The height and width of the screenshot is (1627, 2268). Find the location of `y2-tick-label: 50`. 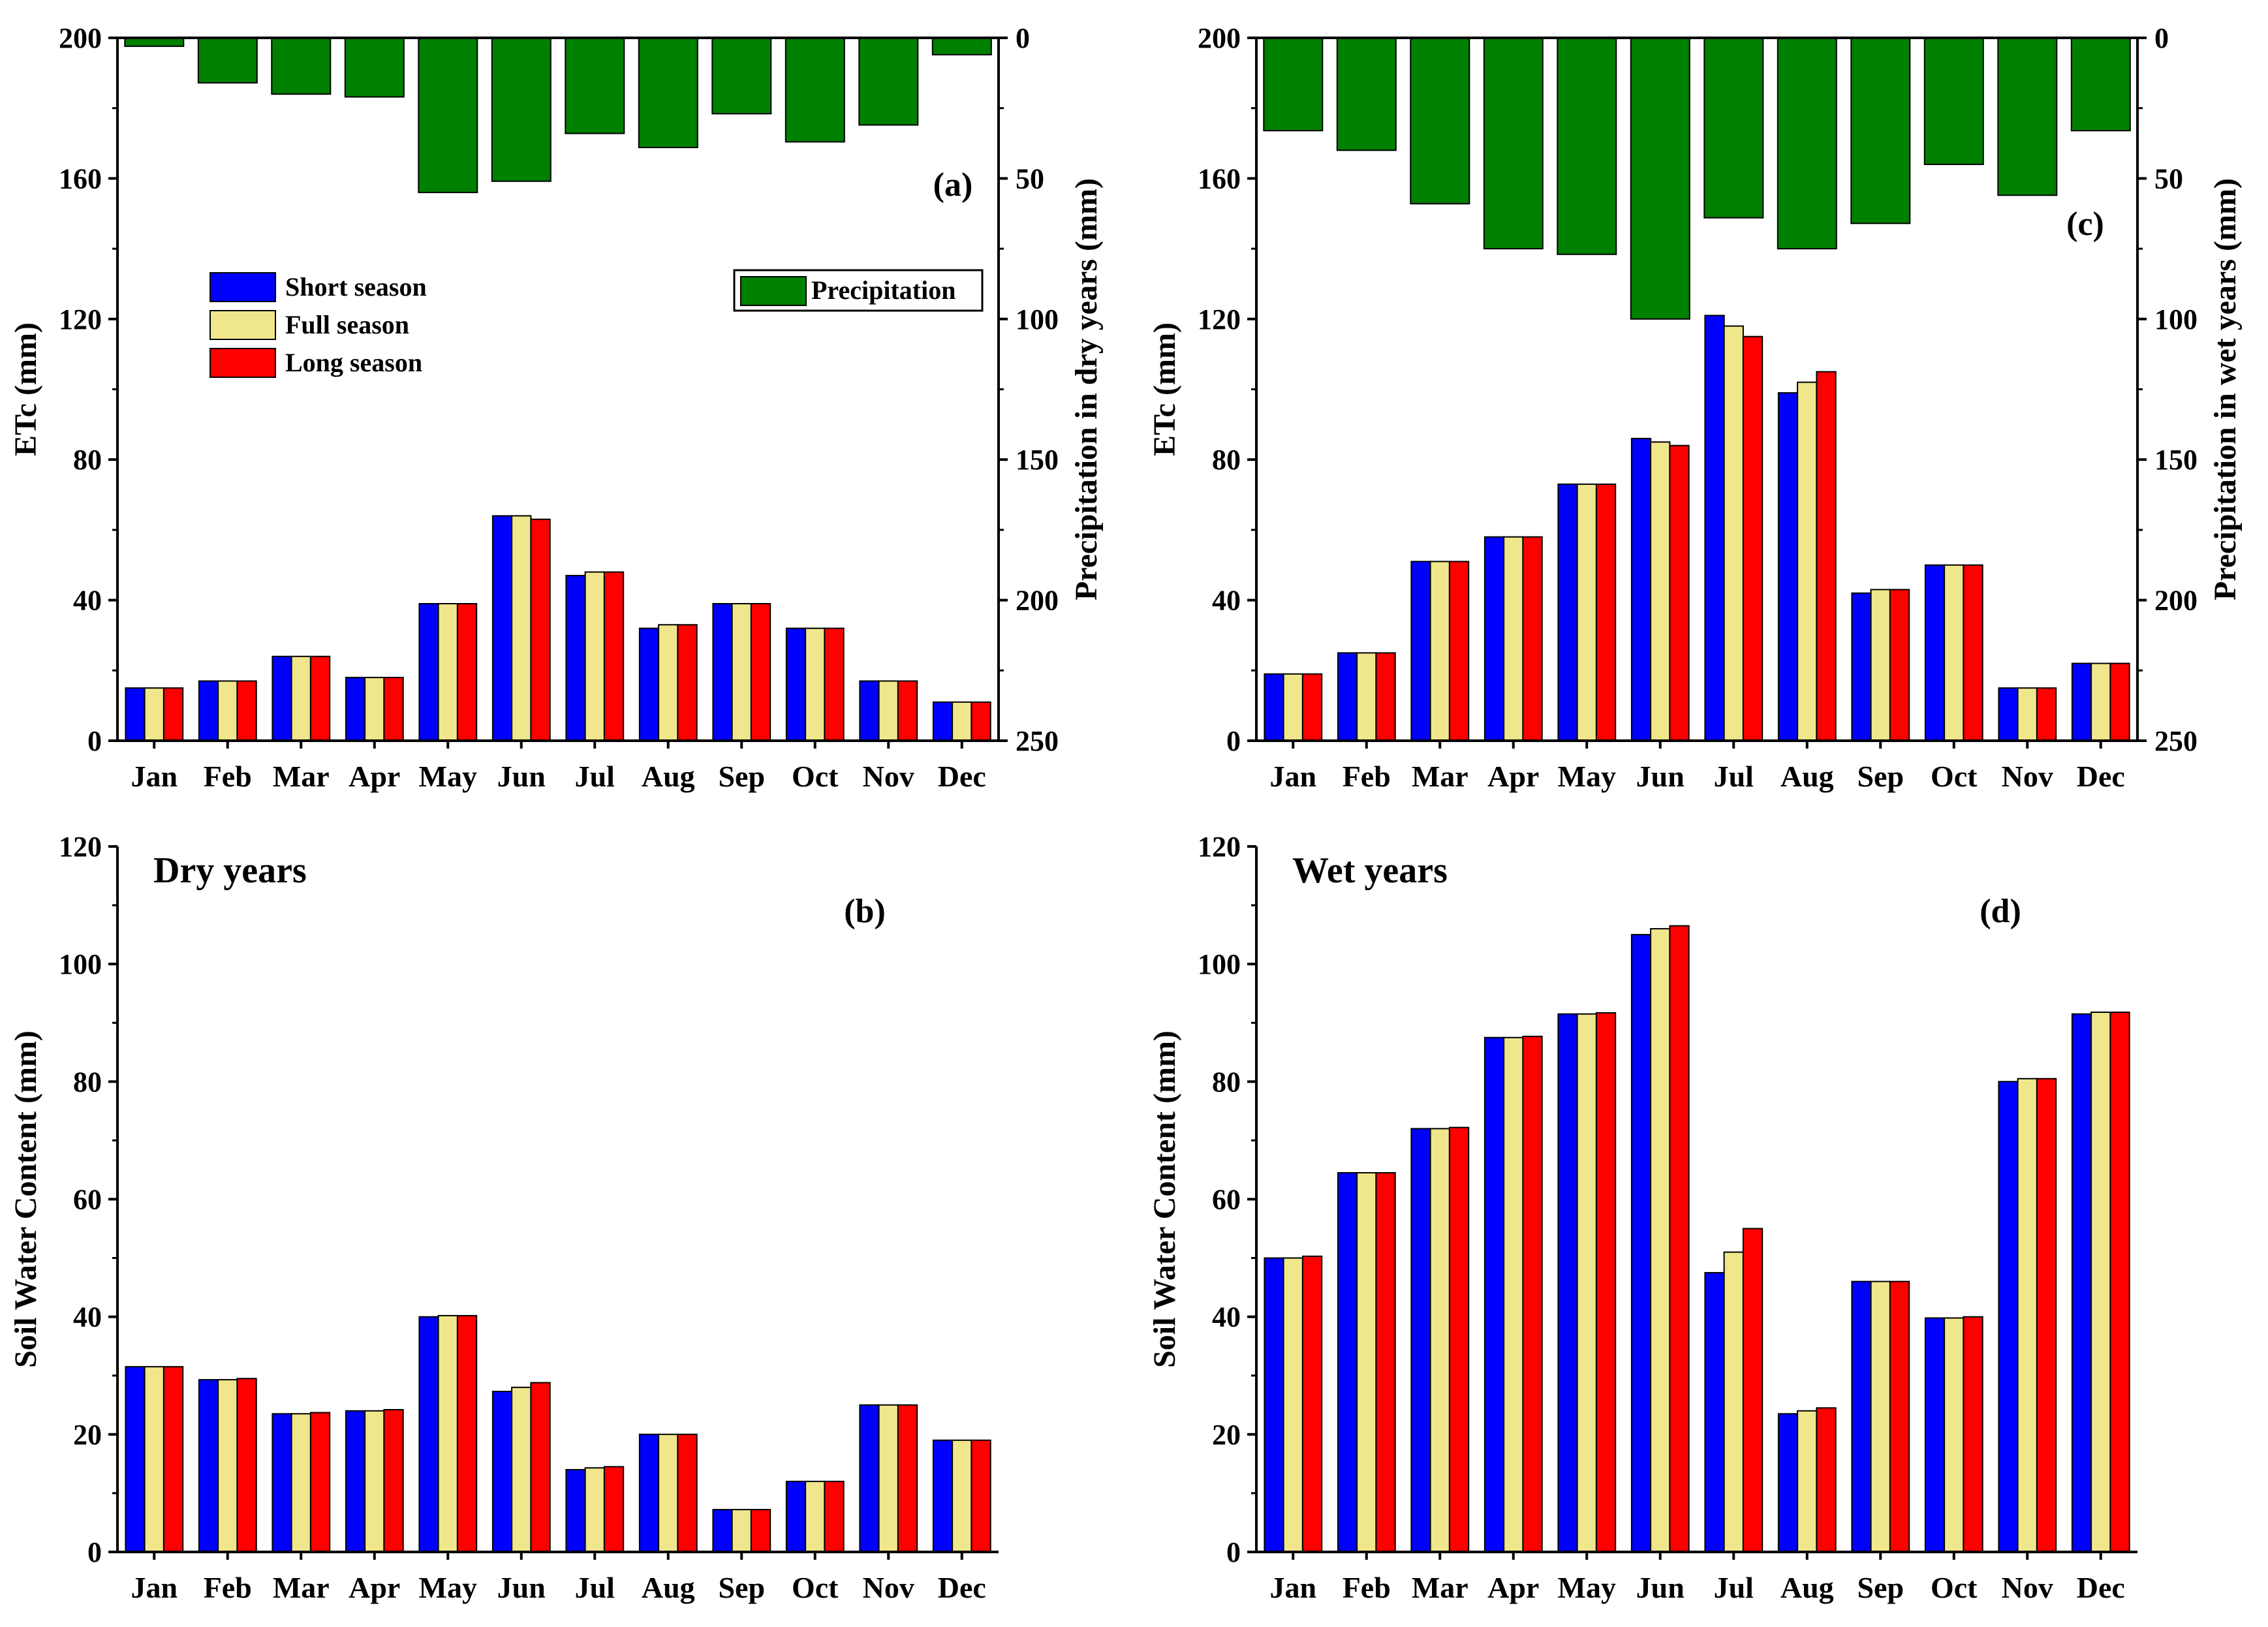

y2-tick-label: 50 is located at coordinates (2168, 178).